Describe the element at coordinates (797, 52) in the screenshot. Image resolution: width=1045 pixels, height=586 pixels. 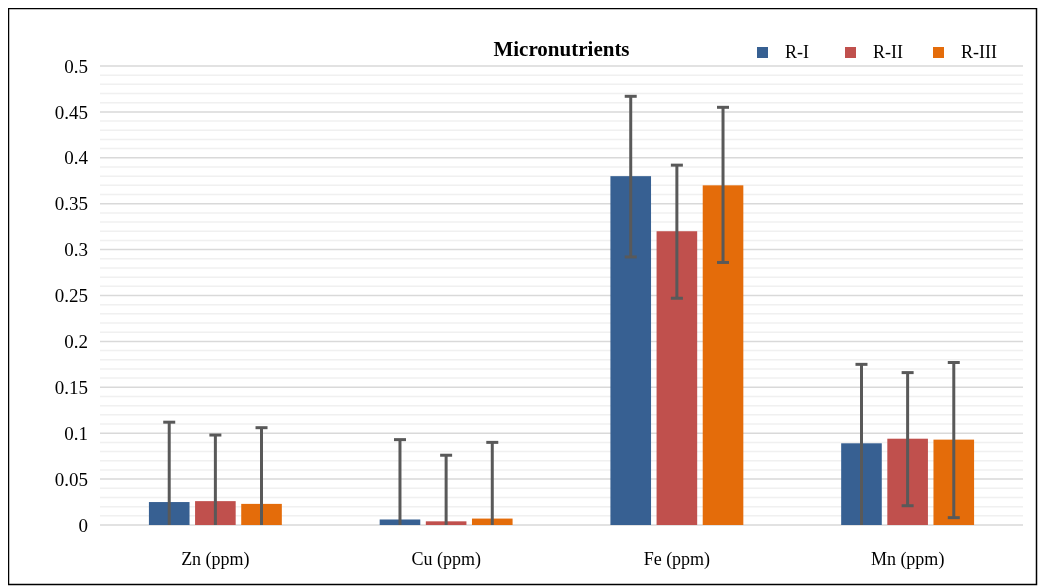
I see `legend-label: R-I` at that location.